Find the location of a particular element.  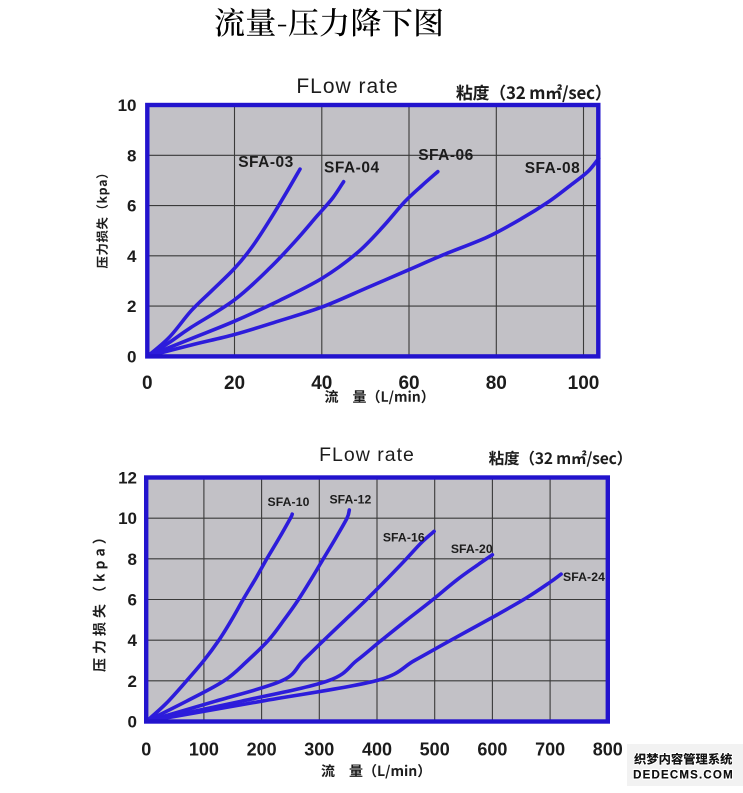

svg-text: 300 is located at coordinates (319, 750).